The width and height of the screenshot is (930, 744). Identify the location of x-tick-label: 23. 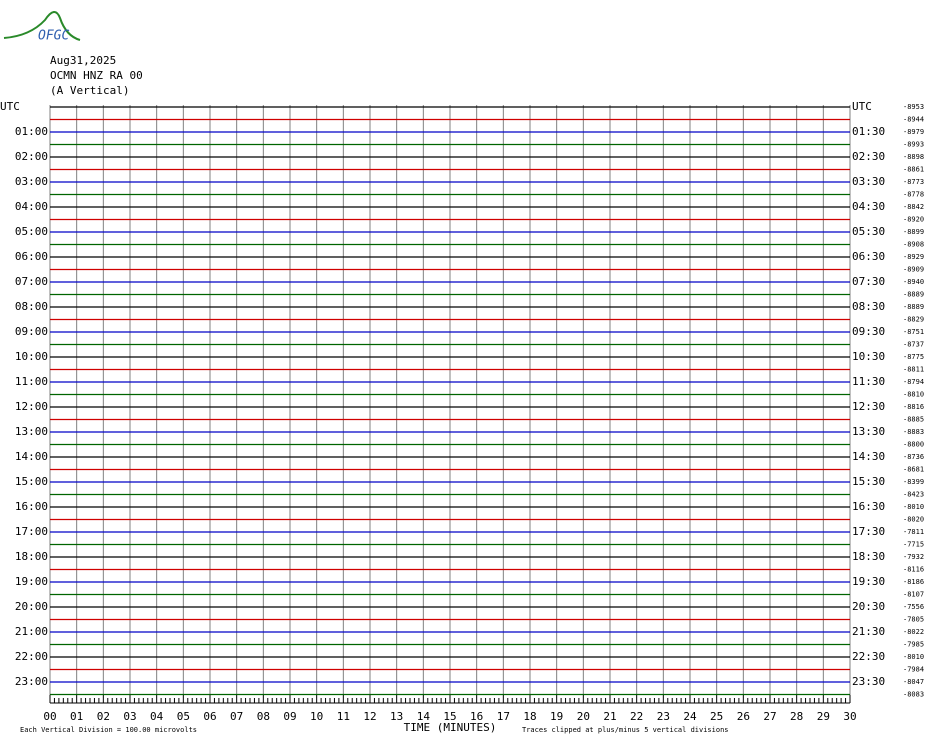
(663, 716).